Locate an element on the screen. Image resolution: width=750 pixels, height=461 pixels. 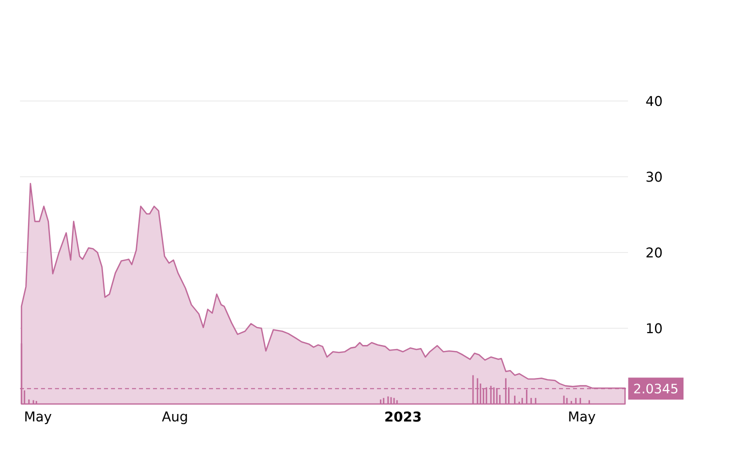
y-tick-label: 40 is located at coordinates (654, 101).